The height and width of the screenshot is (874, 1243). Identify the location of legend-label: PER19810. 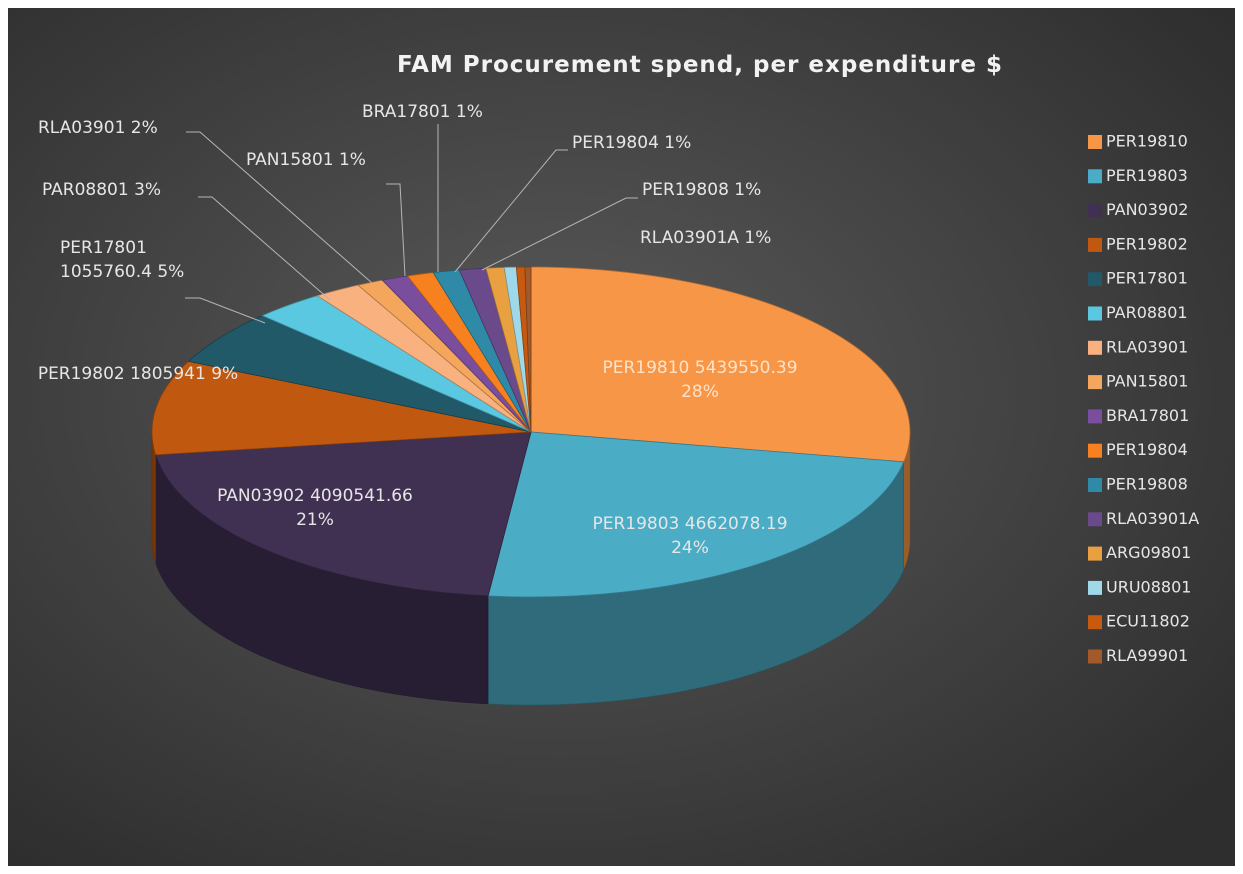
(1147, 141).